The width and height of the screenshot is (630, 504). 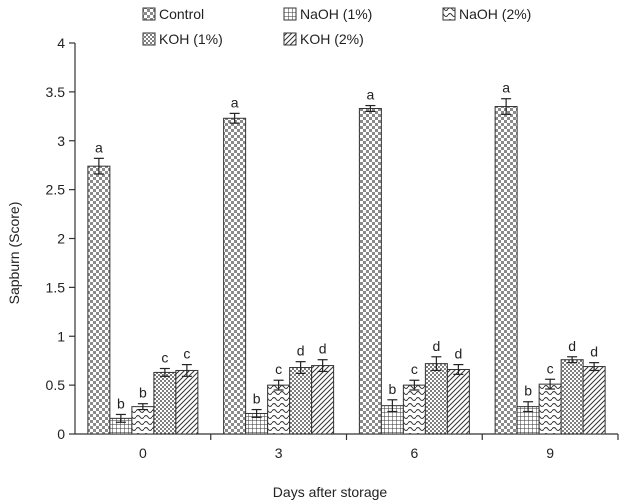 I want to click on x-tick-label: 3, so click(x=279, y=453).